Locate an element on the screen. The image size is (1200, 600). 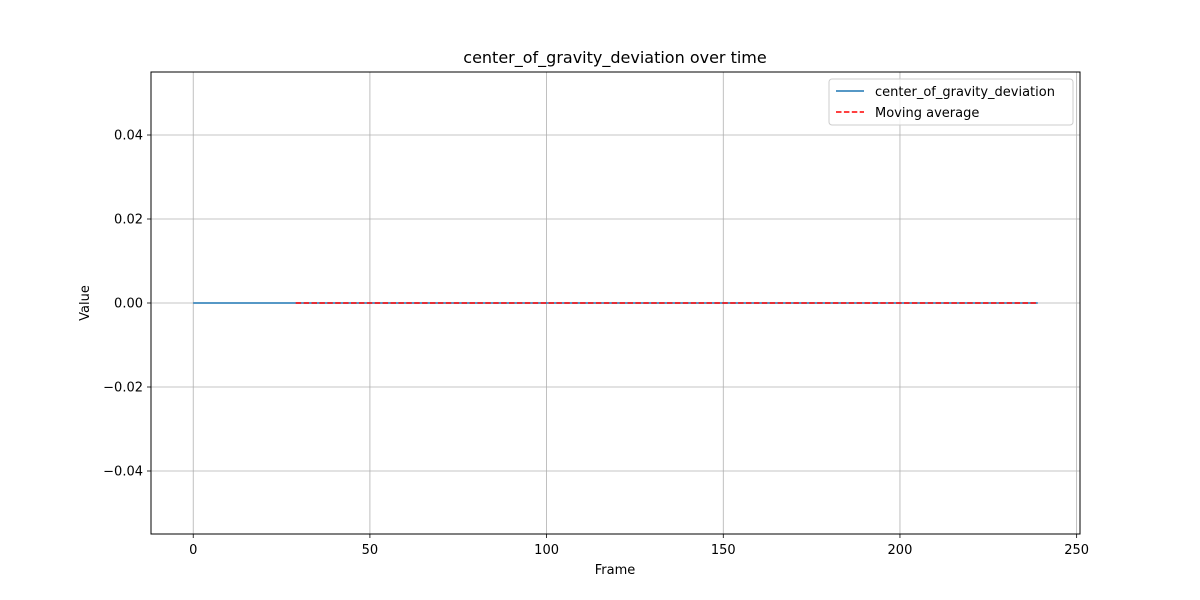
x-tick-label: 100 is located at coordinates (546, 550).